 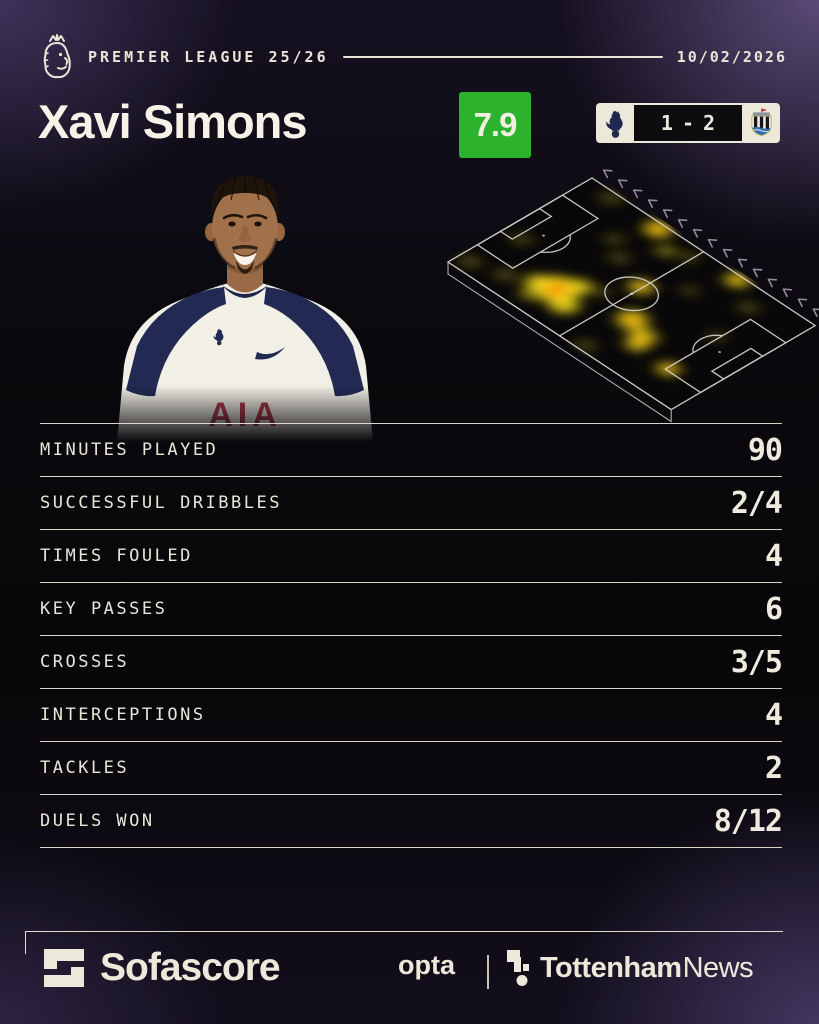 I want to click on sofascore-icon, so click(x=64, y=968).